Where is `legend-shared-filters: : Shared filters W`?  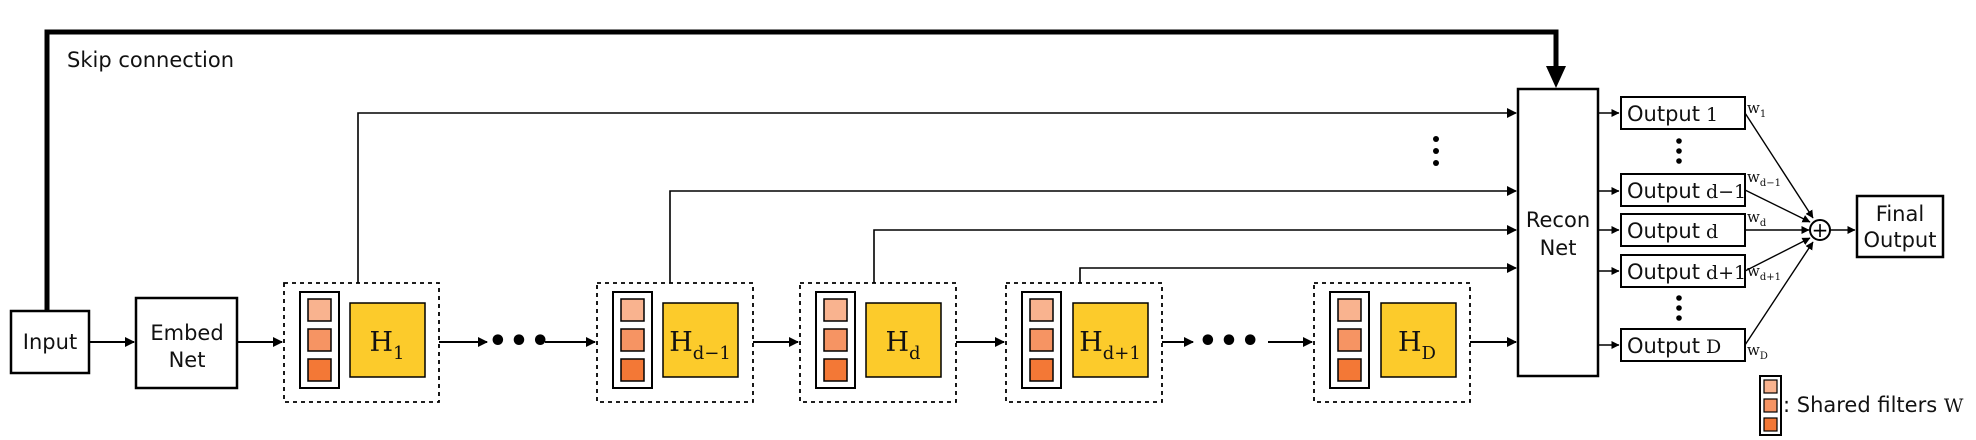 legend-shared-filters: : Shared filters W is located at coordinates (1861, 405).